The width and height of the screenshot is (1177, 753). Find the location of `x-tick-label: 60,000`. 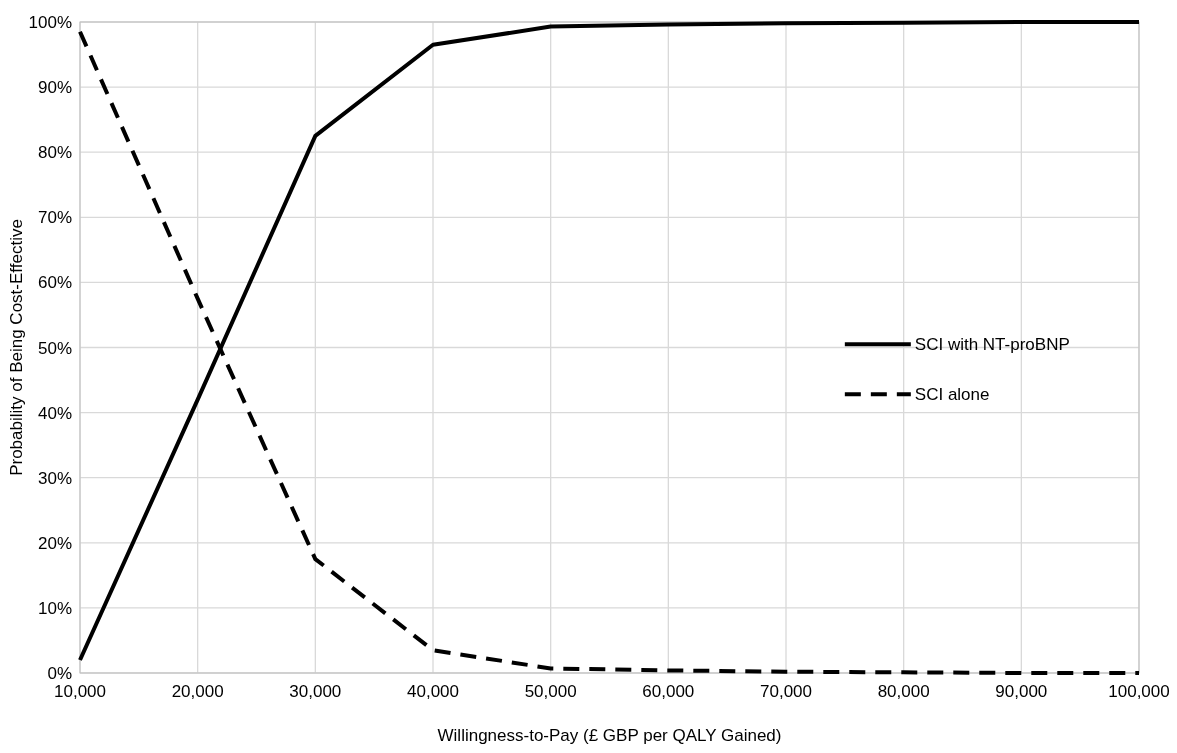

x-tick-label: 60,000 is located at coordinates (668, 691).